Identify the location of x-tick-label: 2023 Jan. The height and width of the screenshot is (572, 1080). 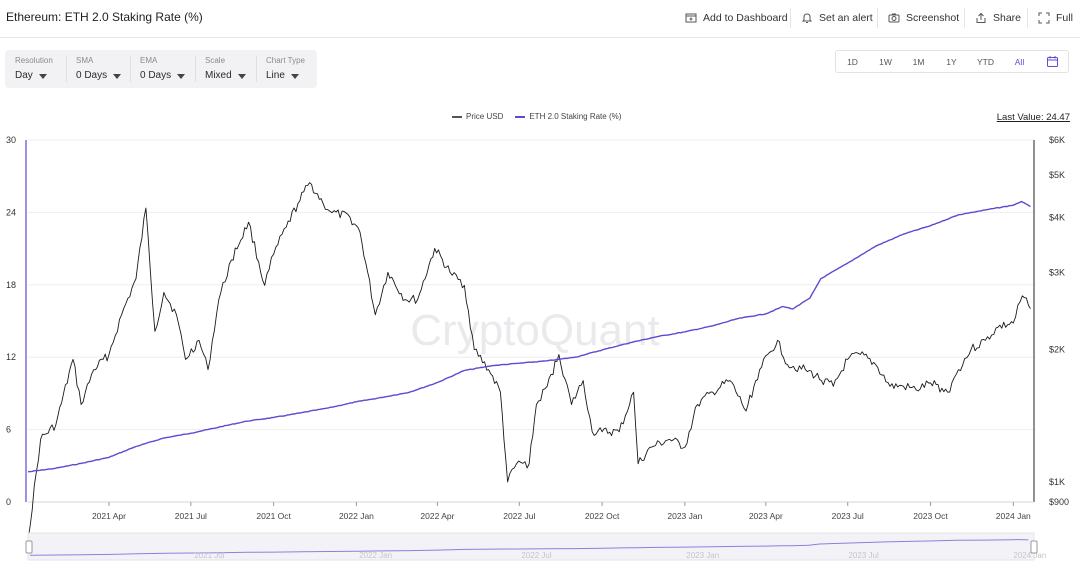
(684, 516).